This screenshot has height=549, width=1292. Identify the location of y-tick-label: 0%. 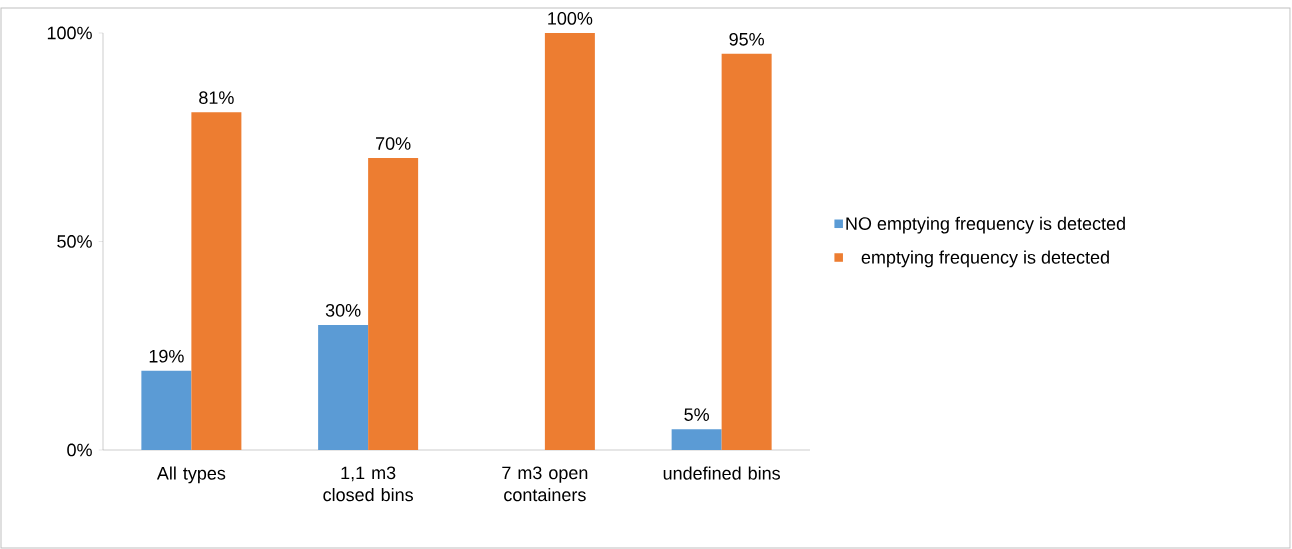
(79, 450).